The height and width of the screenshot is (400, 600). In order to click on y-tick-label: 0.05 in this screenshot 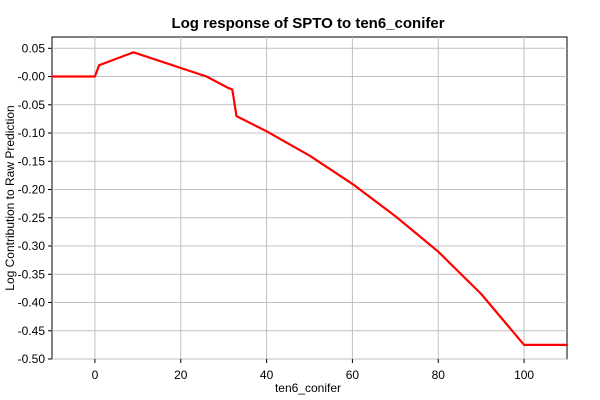, I will do `click(34, 48)`.